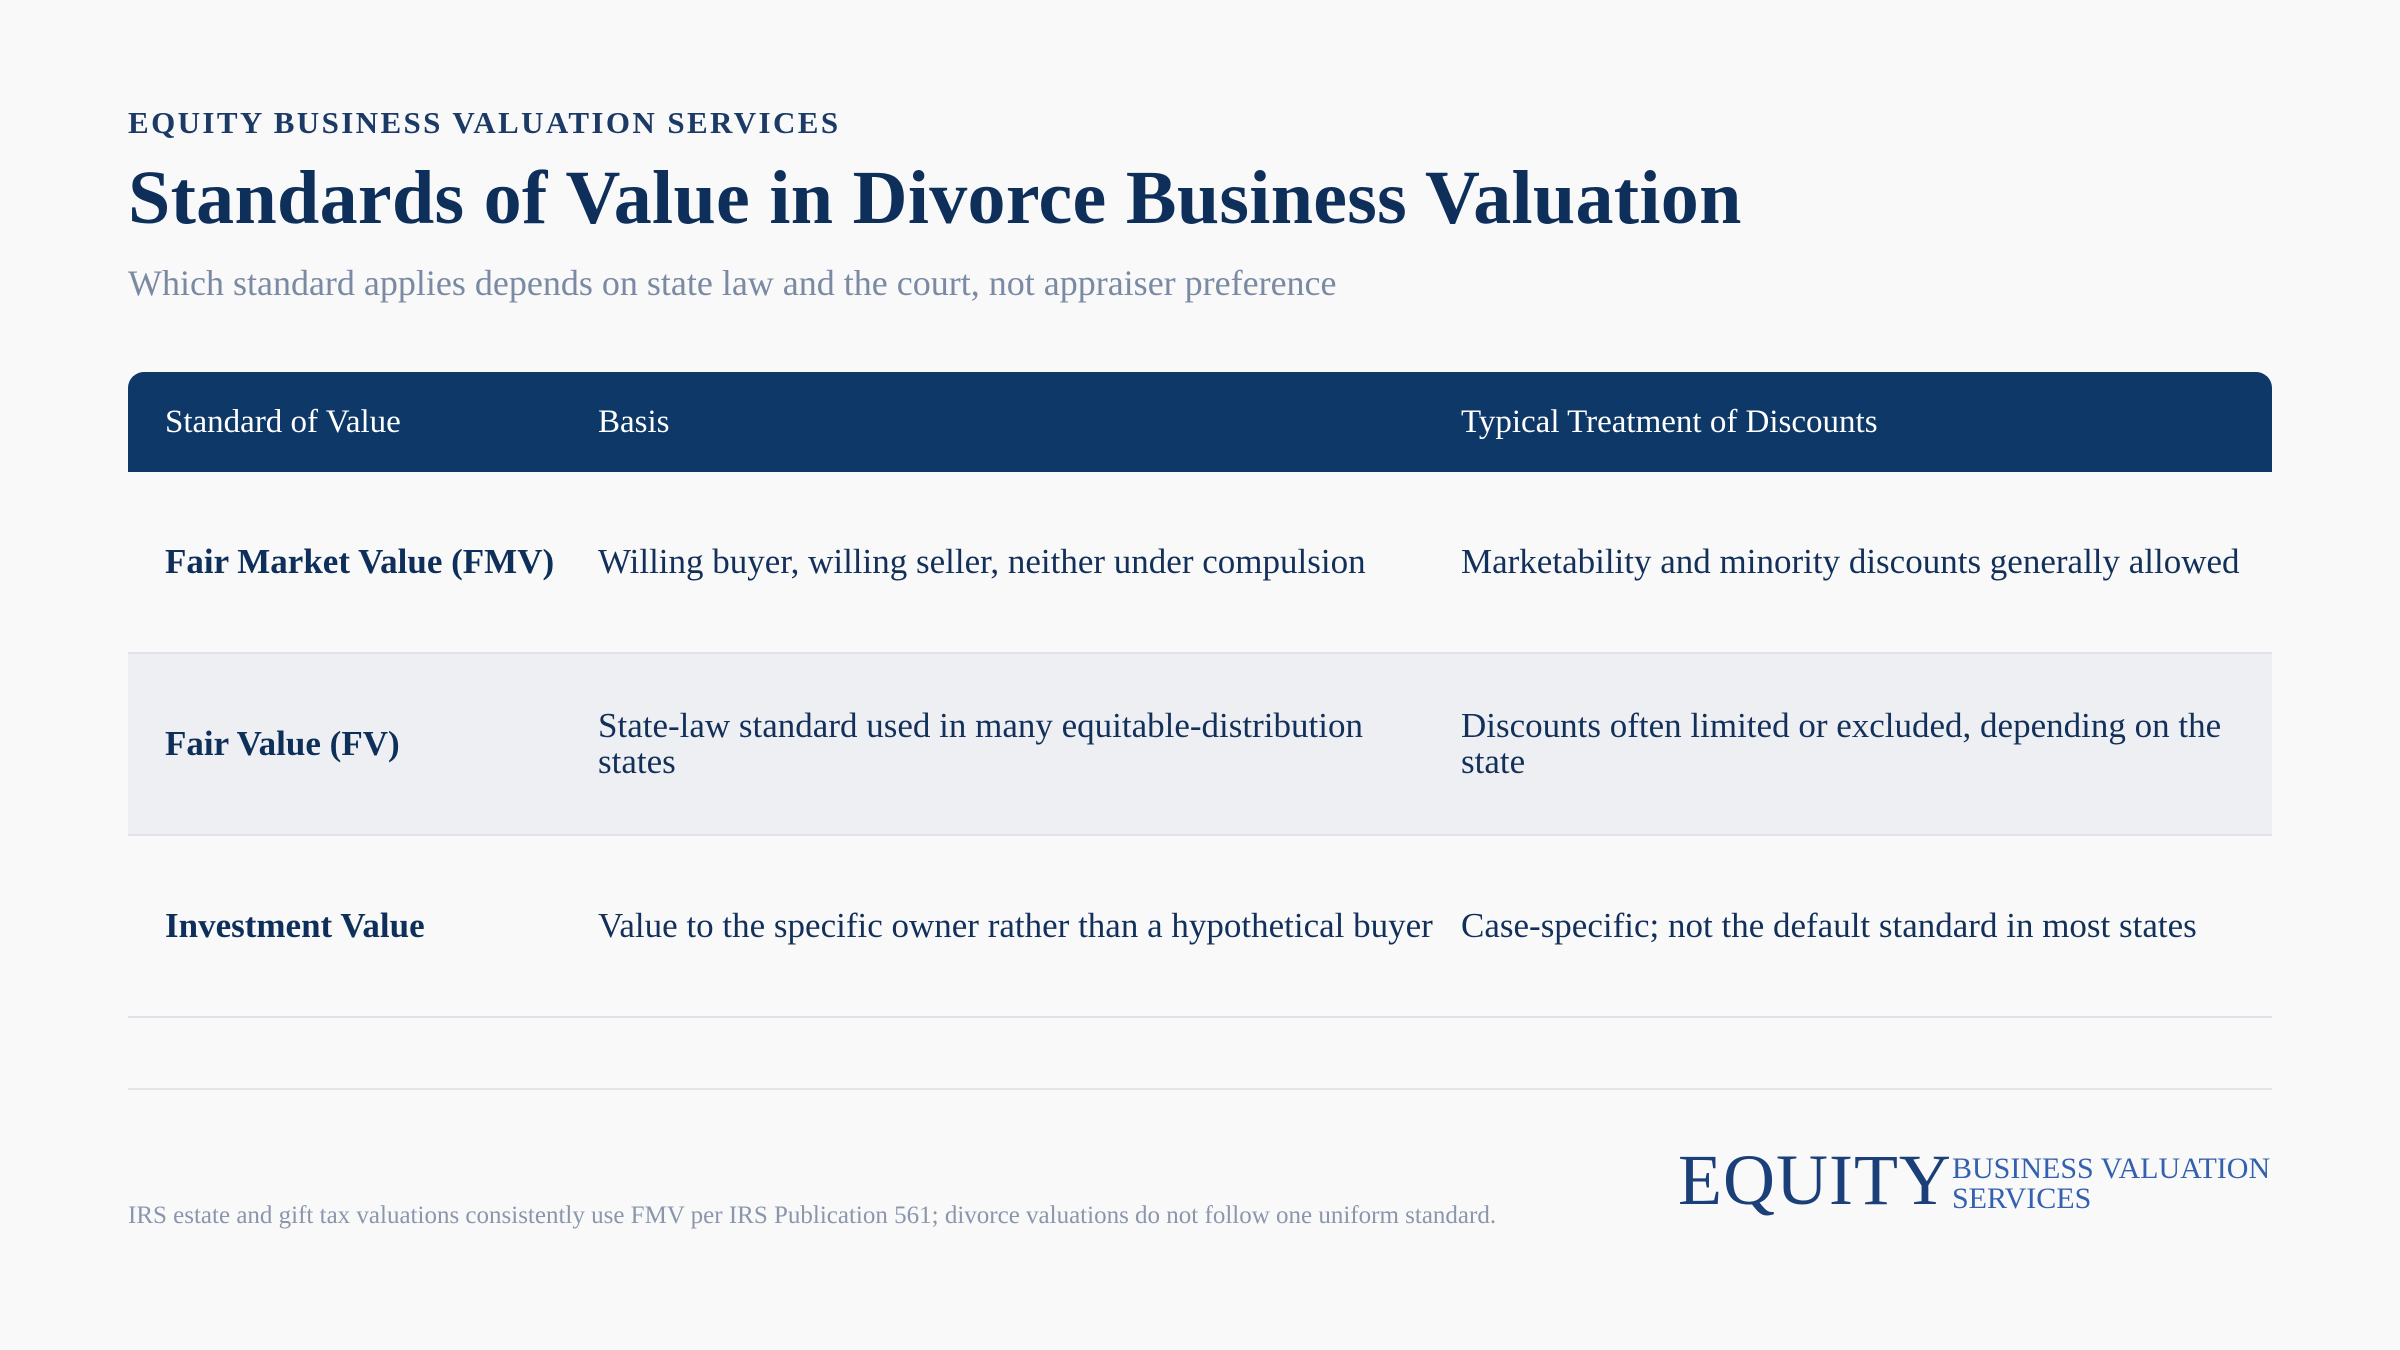  I want to click on standard-name: Fair Market Value (FMV), so click(360, 561).